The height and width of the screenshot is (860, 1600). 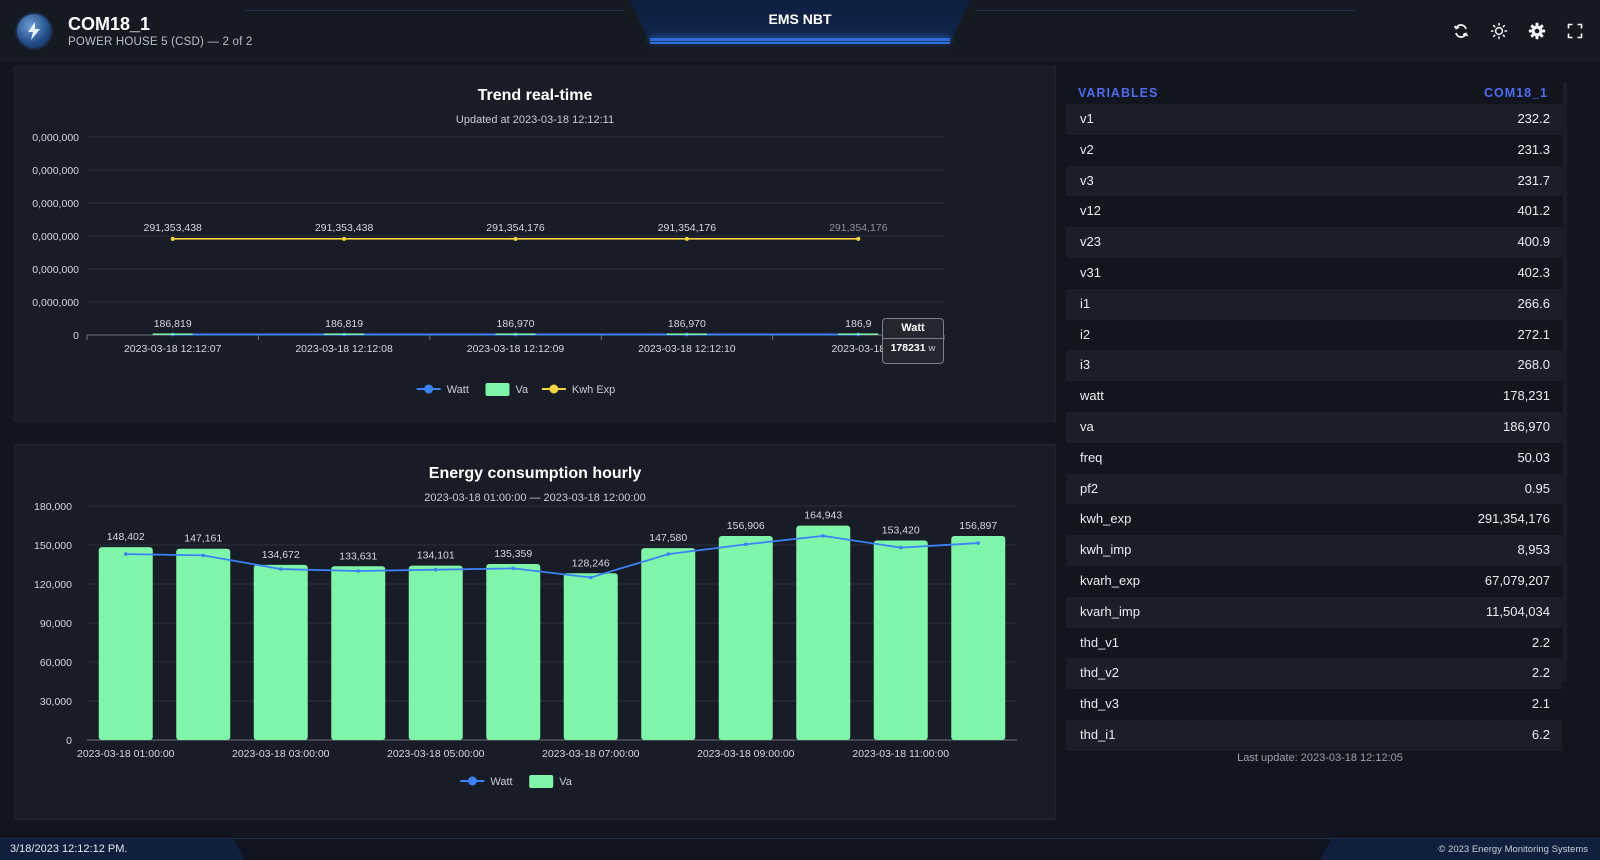 I want to click on variable-value: 272.1, so click(x=1533, y=335).